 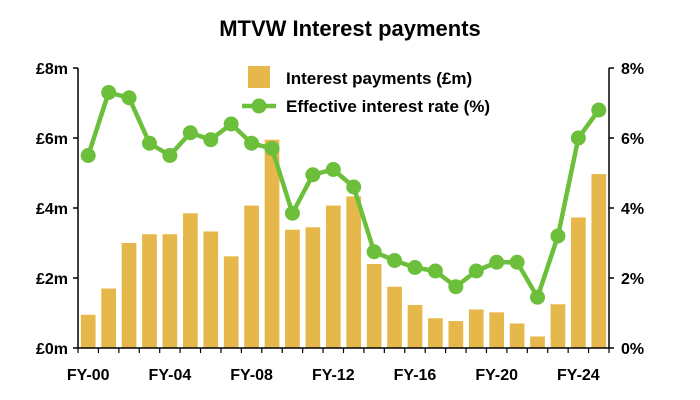 What do you see at coordinates (52, 349) in the screenshot?
I see `left-tick-label: £0m` at bounding box center [52, 349].